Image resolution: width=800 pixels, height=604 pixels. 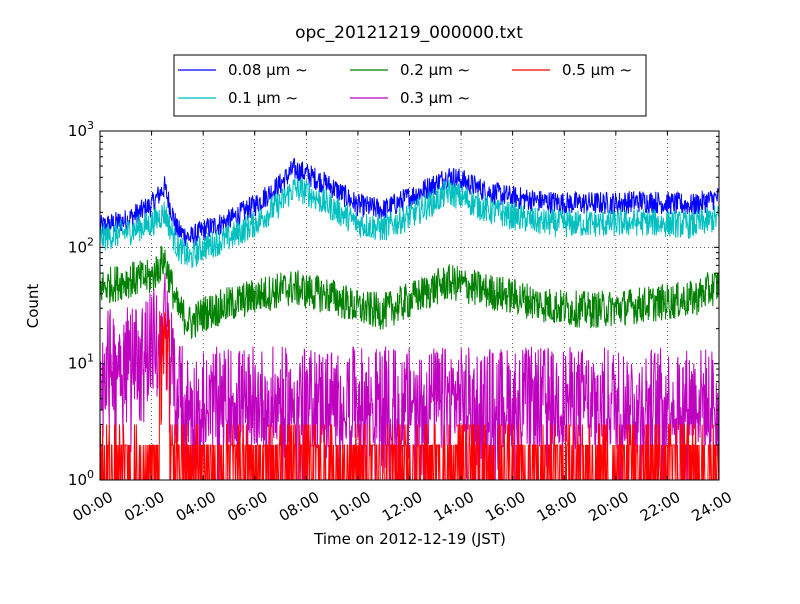 What do you see at coordinates (263, 98) in the screenshot?
I see `legend-label: 0.1 μm ∼` at bounding box center [263, 98].